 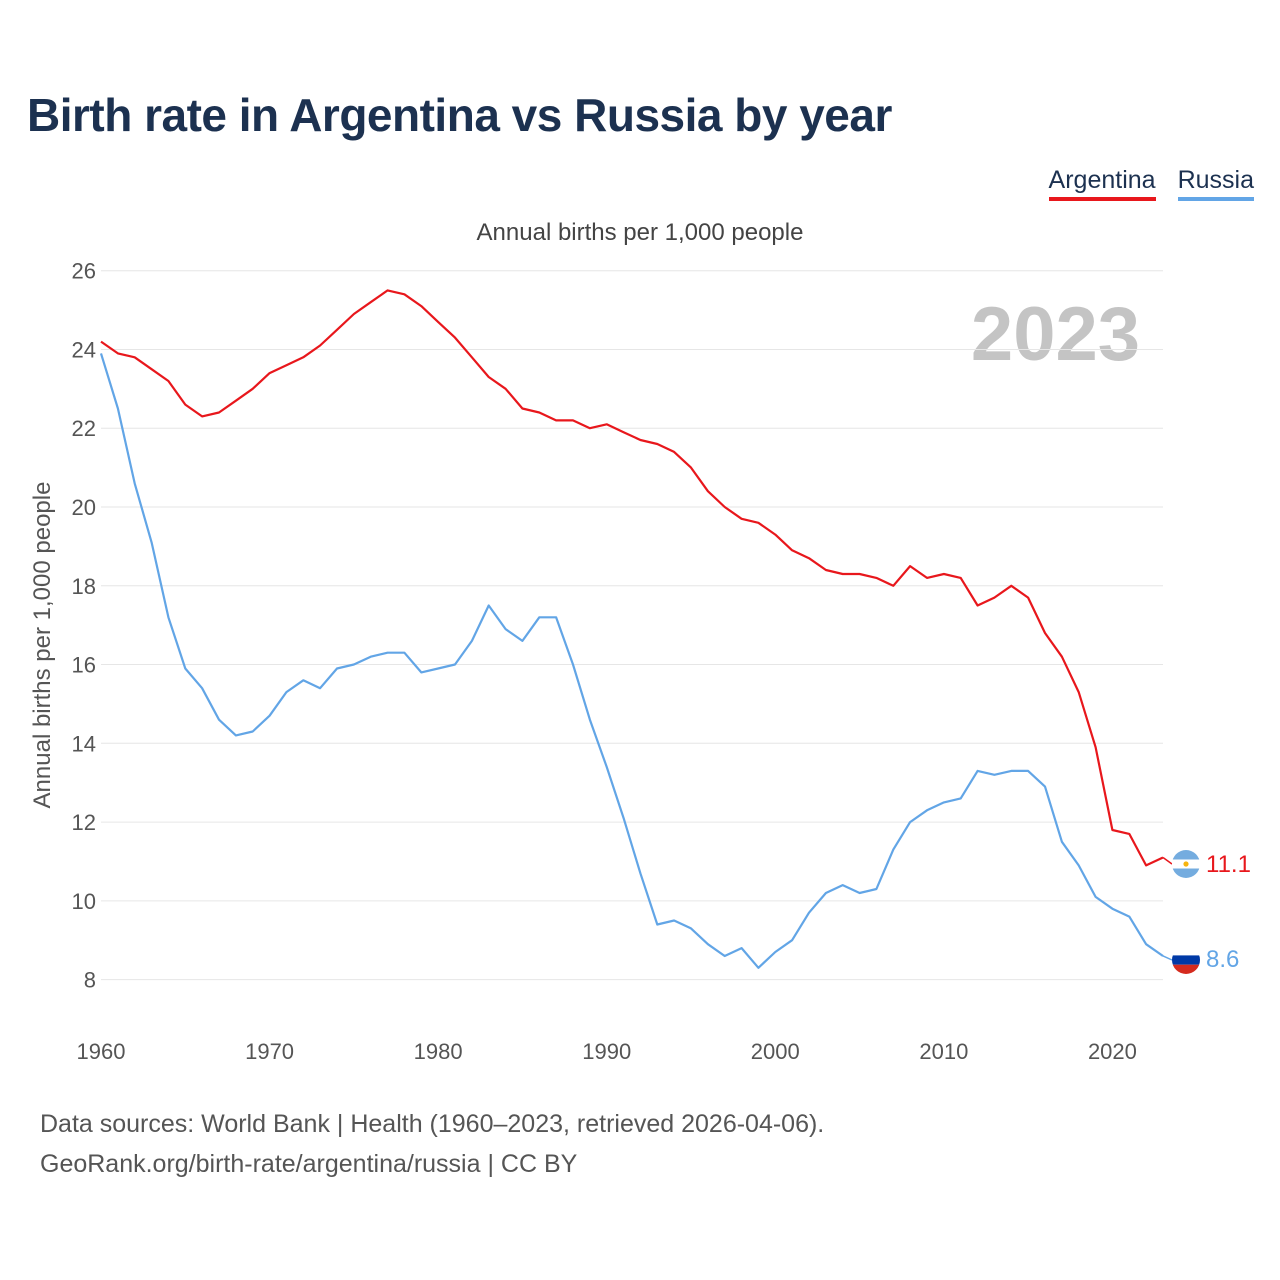 I want to click on legend: Argentina Russia, so click(x=1151, y=183).